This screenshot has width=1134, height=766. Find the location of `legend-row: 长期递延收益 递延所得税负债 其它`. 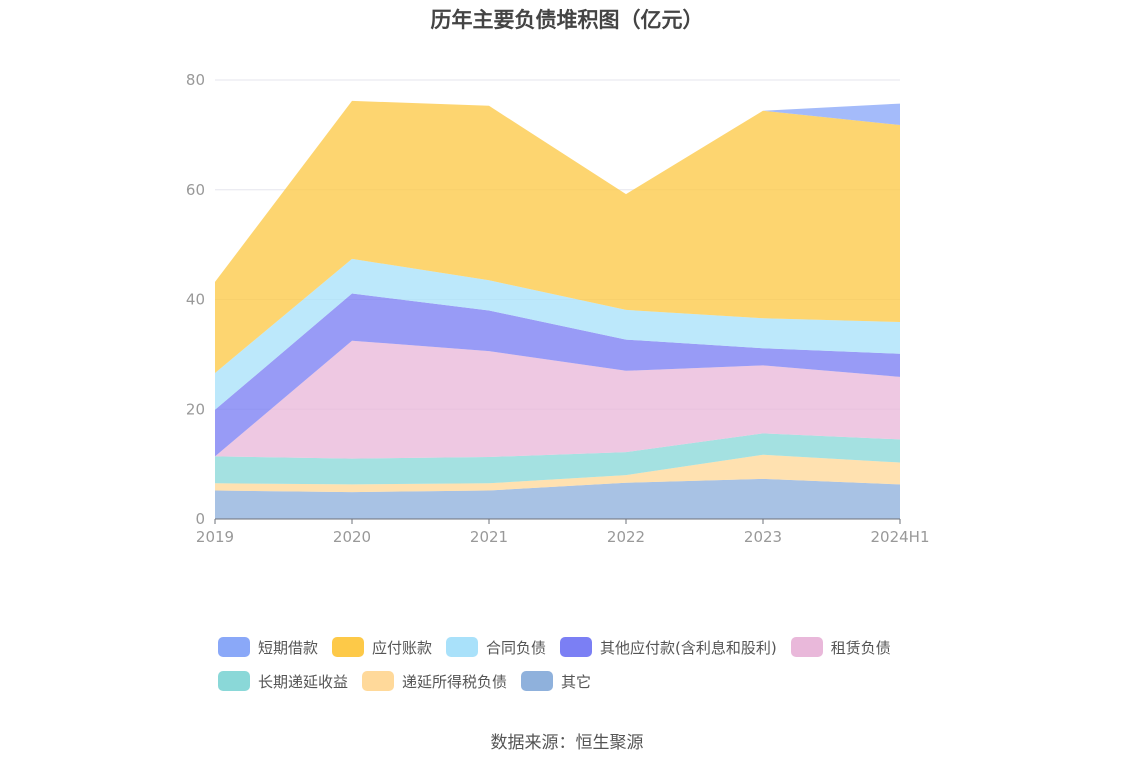

legend-row: 长期递延收益 递延所得税负债 其它 is located at coordinates (598, 681).